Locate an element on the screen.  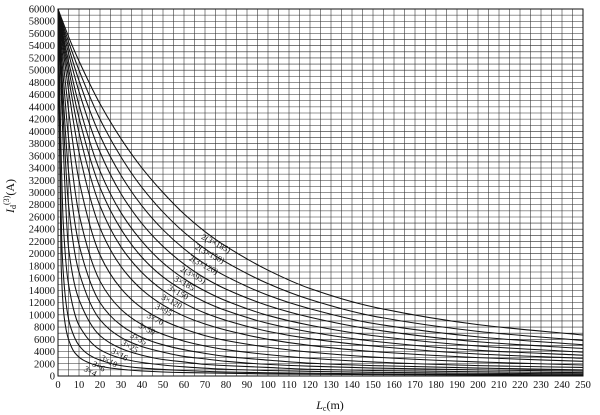
y-tick-label: 60000 is located at coordinates (42, 10).